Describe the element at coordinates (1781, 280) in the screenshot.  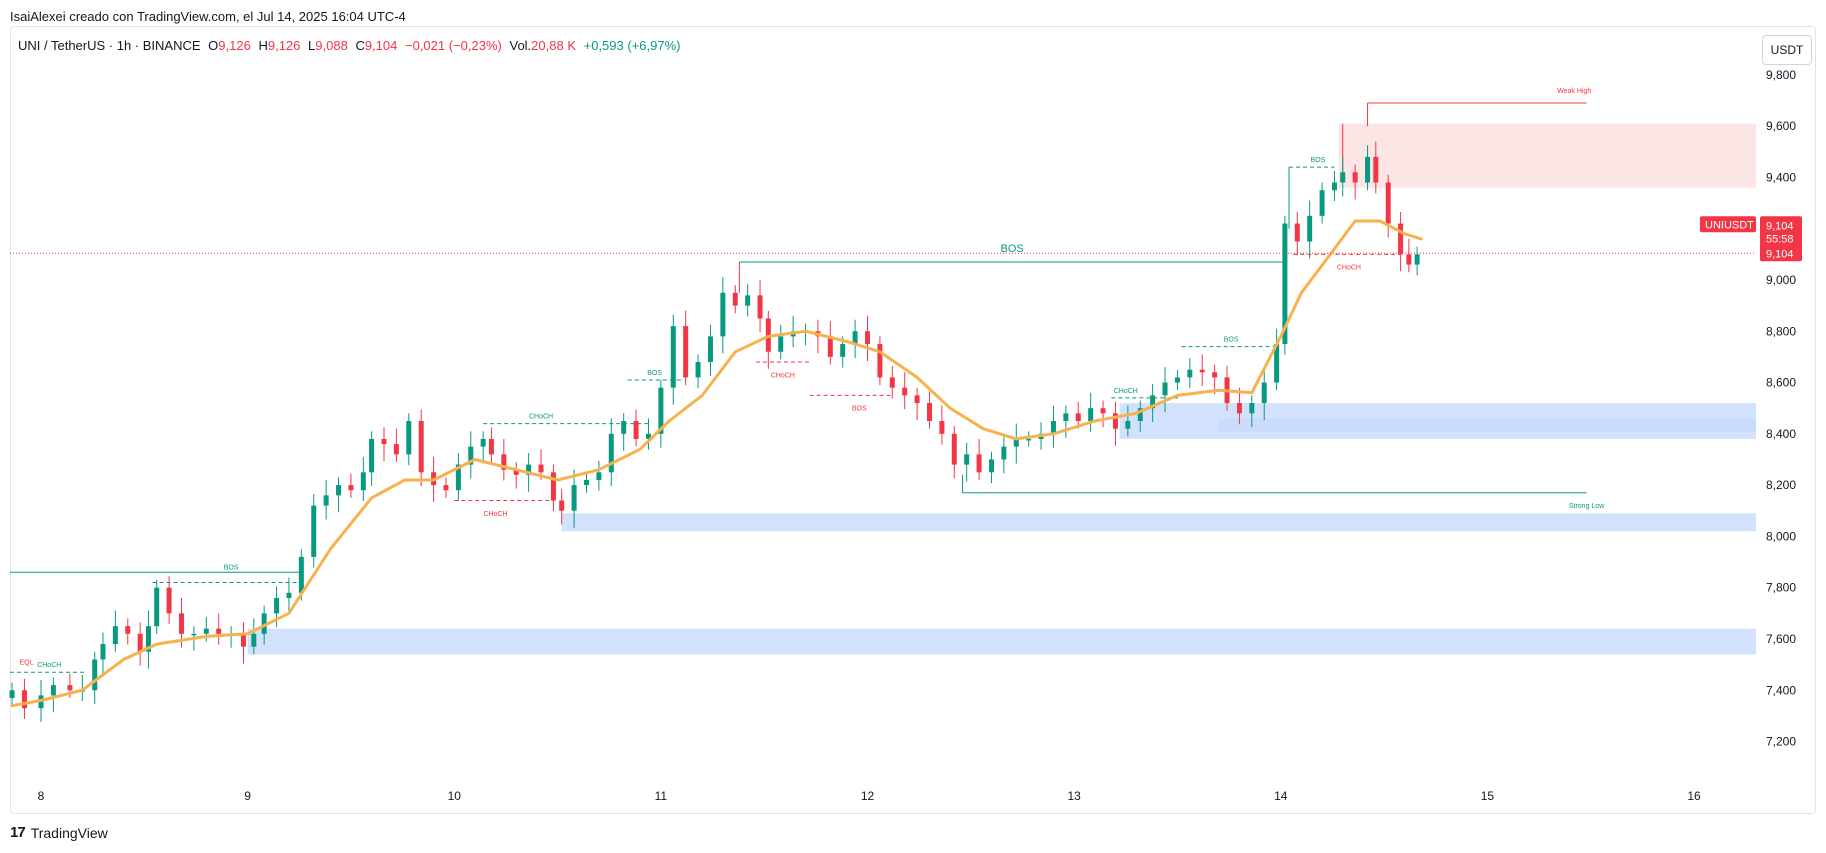
I see `y-tick-label: 9,000` at that location.